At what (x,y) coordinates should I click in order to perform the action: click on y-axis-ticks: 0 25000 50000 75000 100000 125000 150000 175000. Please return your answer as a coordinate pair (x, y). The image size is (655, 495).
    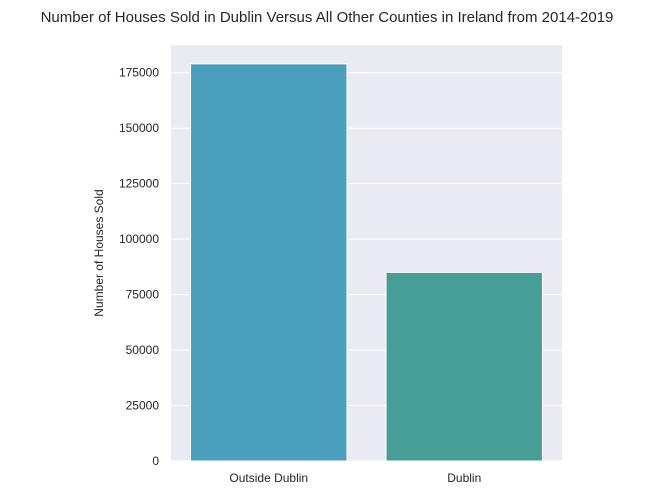
    Looking at the image, I should click on (139, 267).